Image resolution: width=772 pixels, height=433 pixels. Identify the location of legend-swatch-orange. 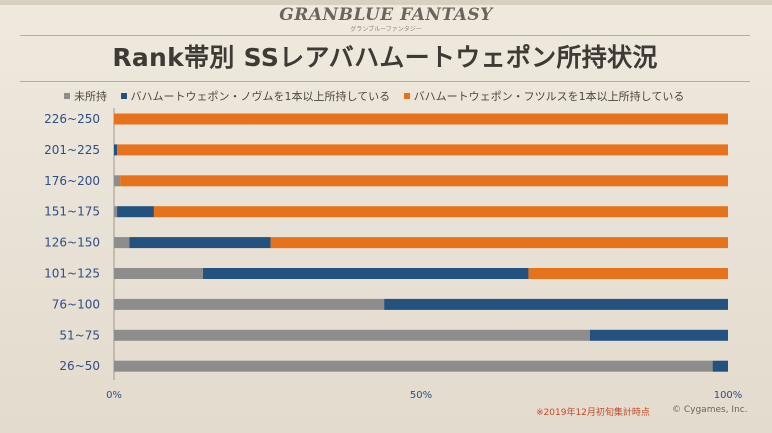
(406, 96).